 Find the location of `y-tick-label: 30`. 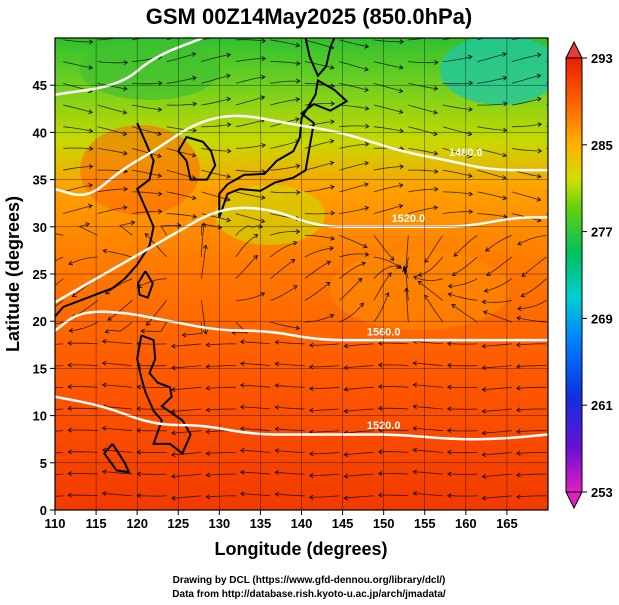

y-tick-label: 30 is located at coordinates (40, 227).